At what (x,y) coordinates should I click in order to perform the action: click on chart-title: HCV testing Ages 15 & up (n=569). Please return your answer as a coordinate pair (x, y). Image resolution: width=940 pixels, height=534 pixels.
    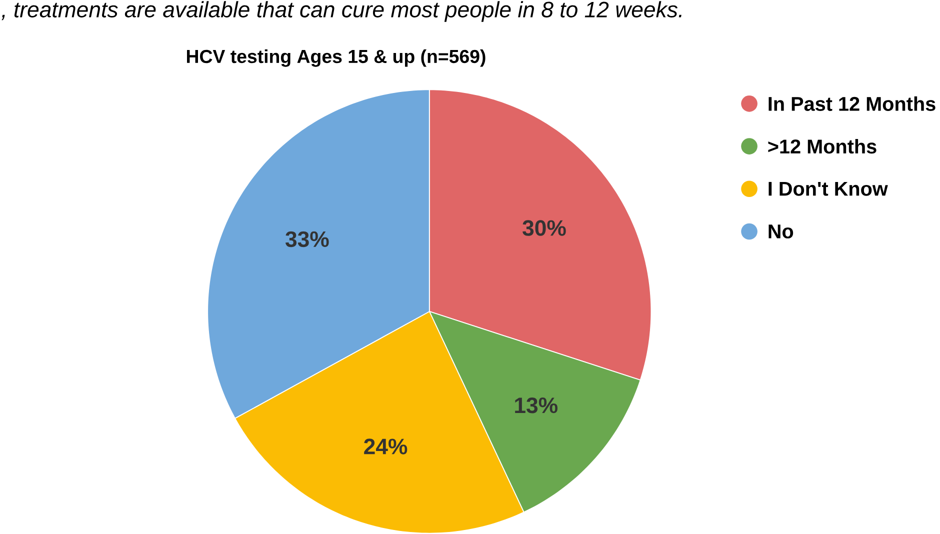
    Looking at the image, I should click on (336, 58).